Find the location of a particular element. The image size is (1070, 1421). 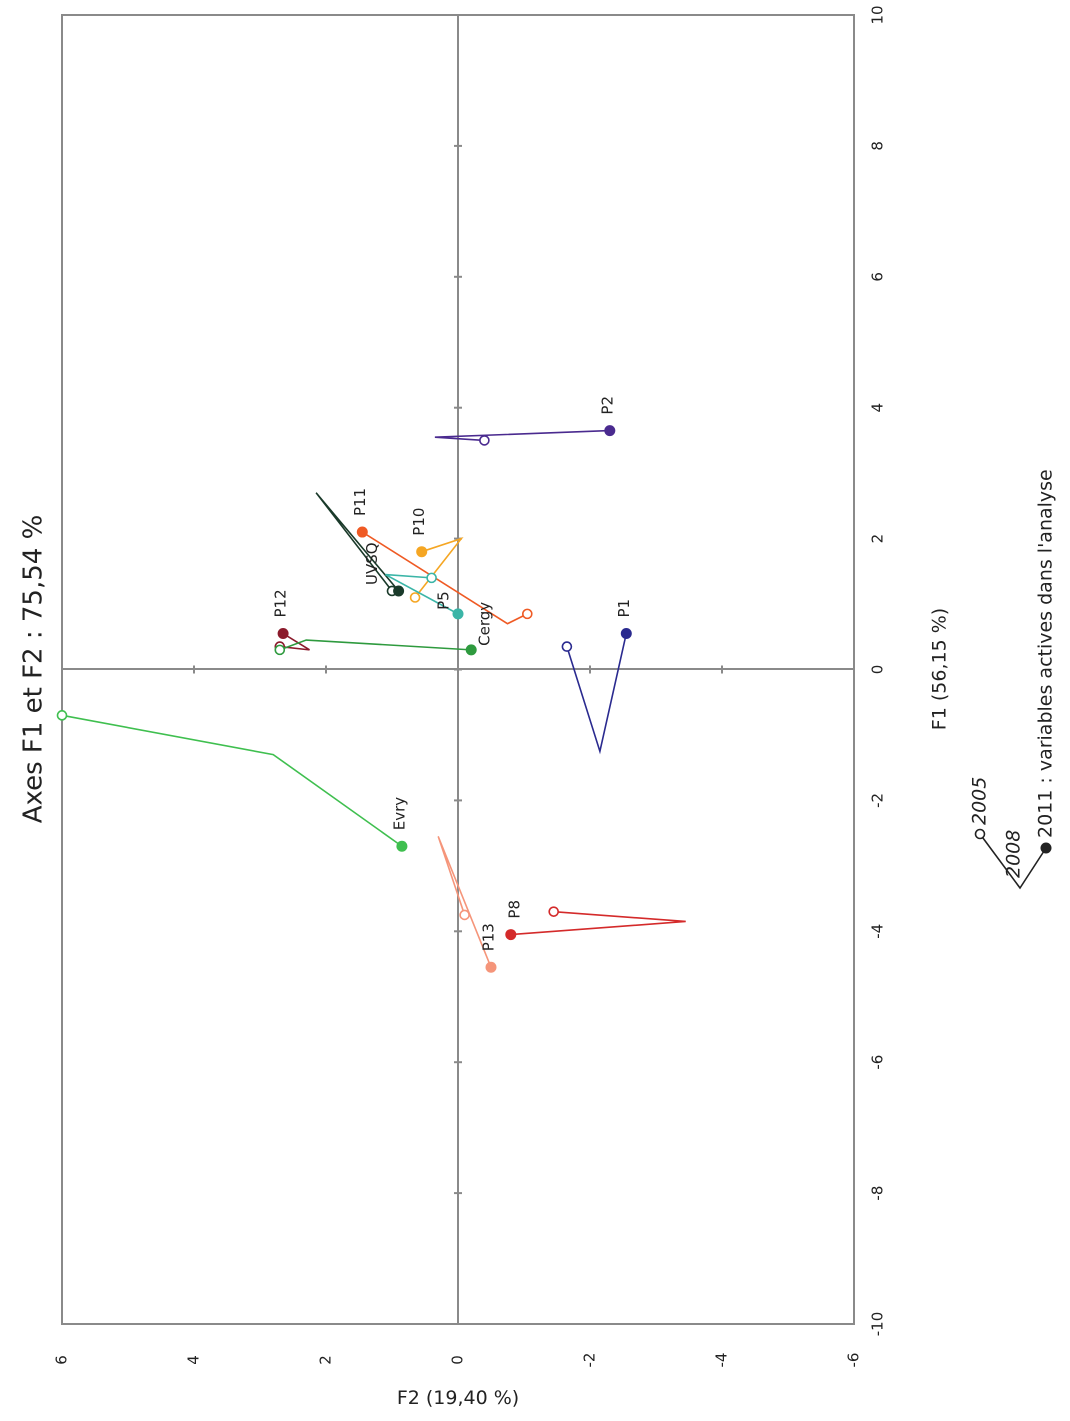

label-p12: P12 is located at coordinates (281, 603).